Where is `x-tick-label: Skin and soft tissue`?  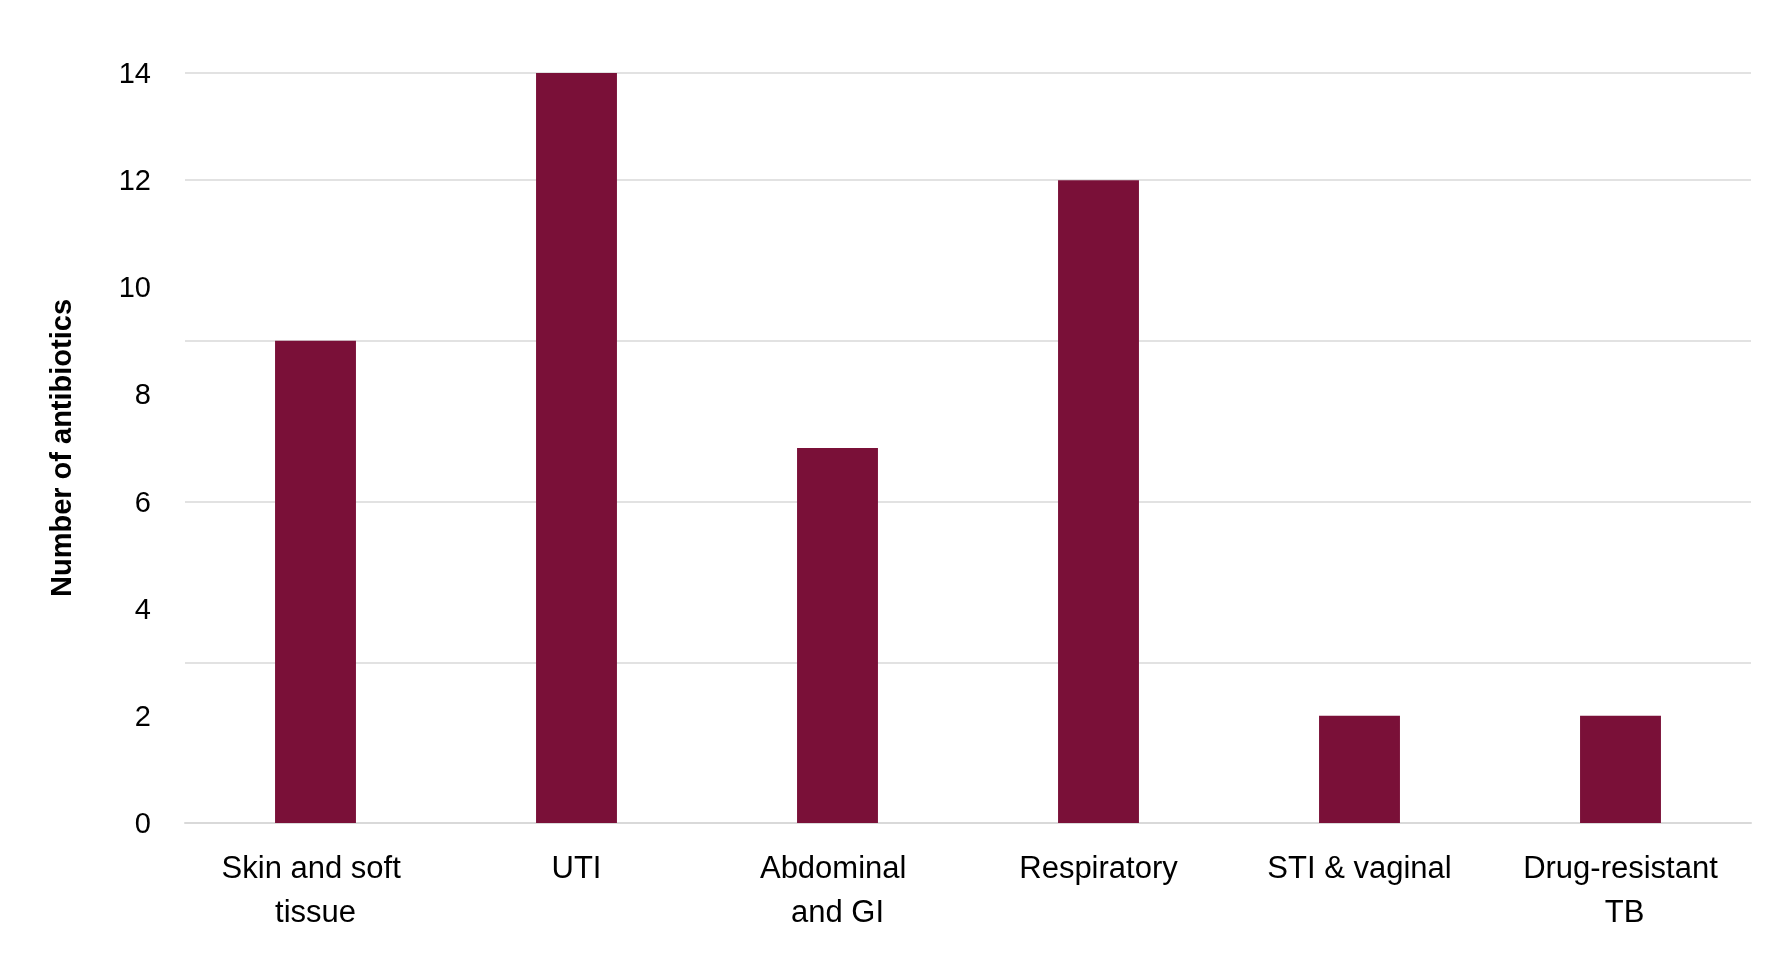
x-tick-label: Skin and soft tissue is located at coordinates (315, 889).